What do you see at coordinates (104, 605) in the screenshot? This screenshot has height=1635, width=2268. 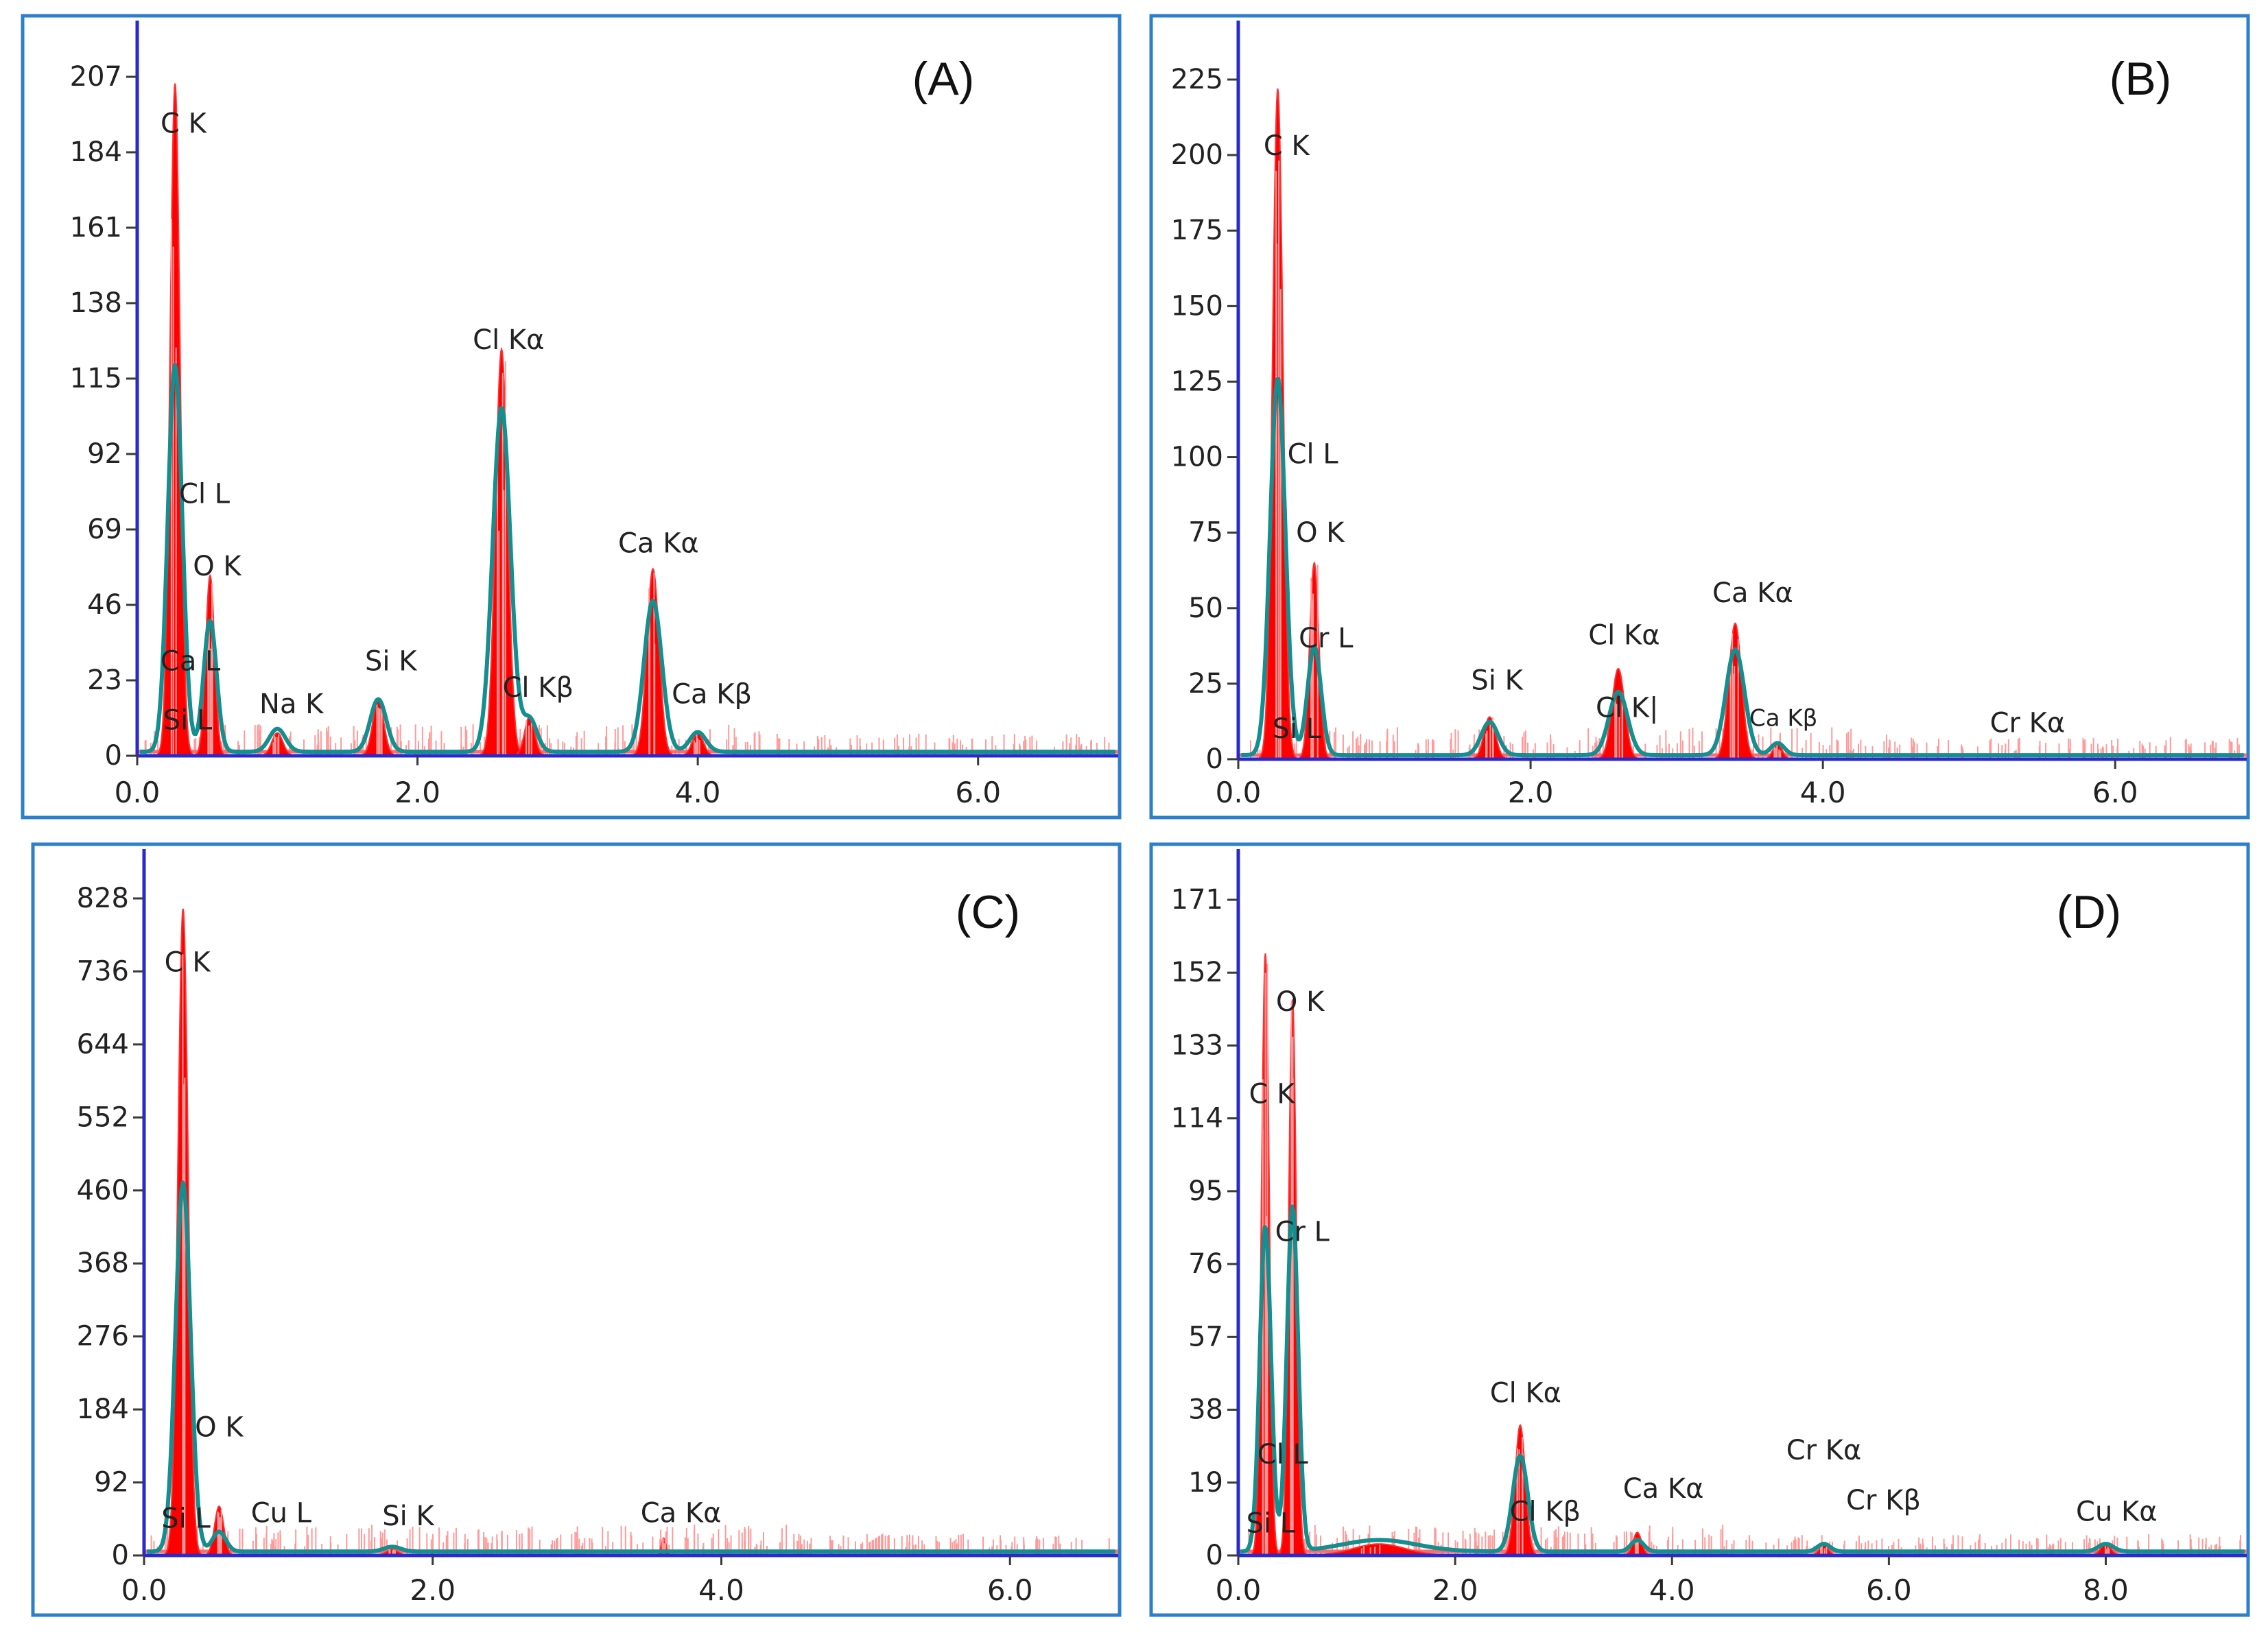 I see `y-tick-label: 46` at bounding box center [104, 605].